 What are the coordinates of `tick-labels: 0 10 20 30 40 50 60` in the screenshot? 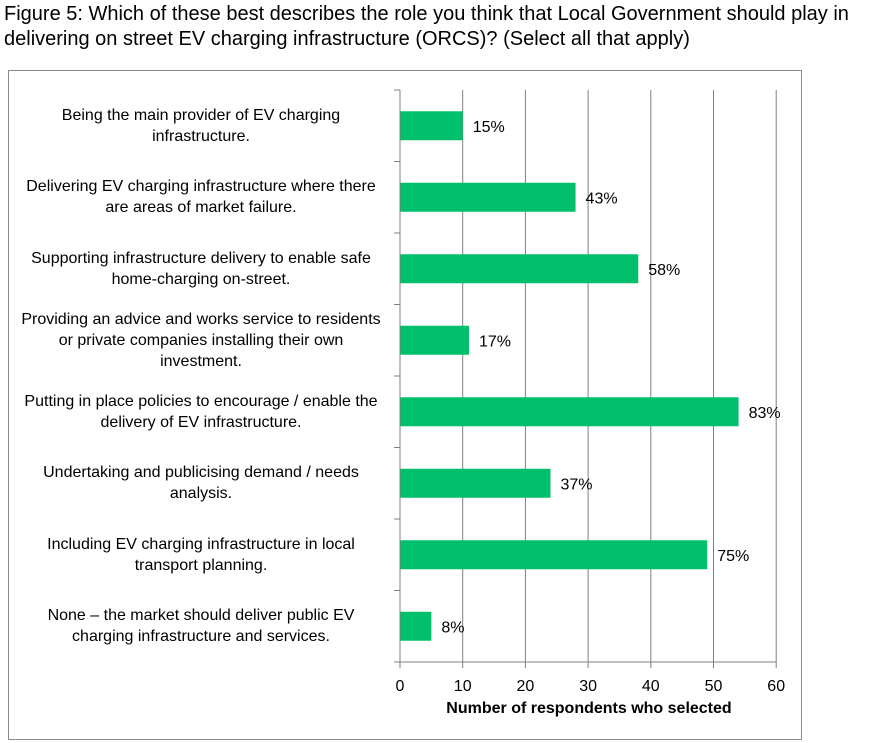 It's located at (591, 686).